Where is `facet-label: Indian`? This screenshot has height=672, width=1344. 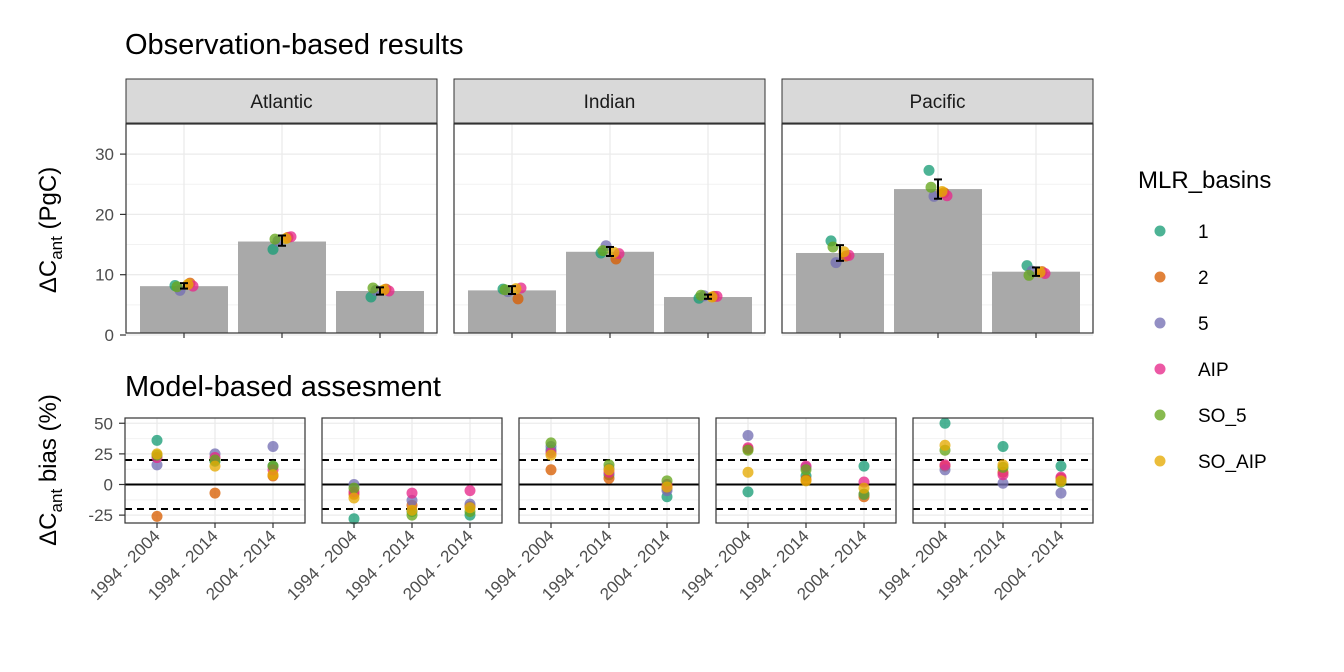 facet-label: Indian is located at coordinates (610, 102).